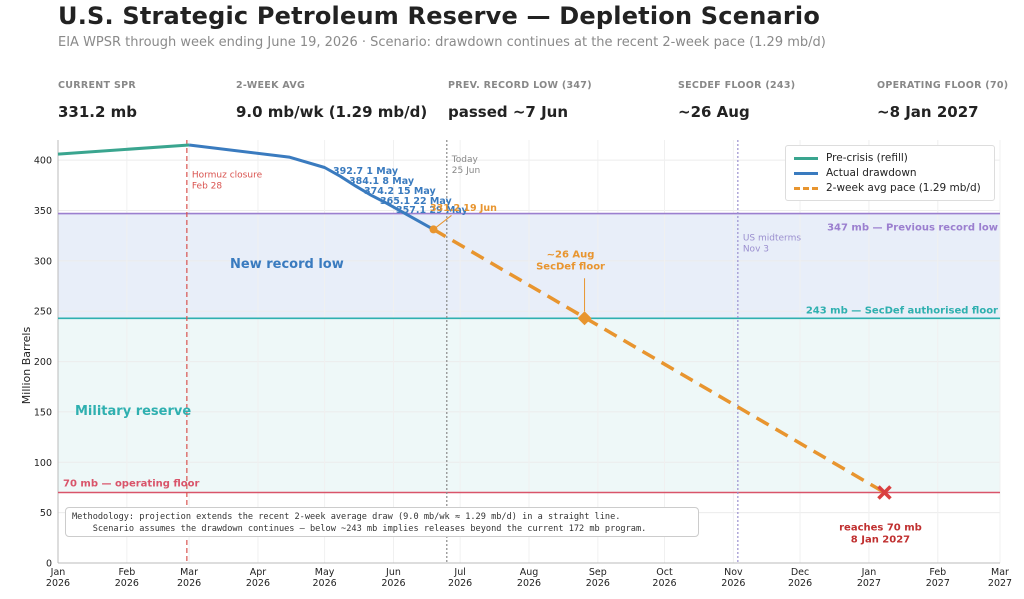 This screenshot has width=1024, height=599. Describe the element at coordinates (43, 211) in the screenshot. I see `y-tick-label: 350` at that location.